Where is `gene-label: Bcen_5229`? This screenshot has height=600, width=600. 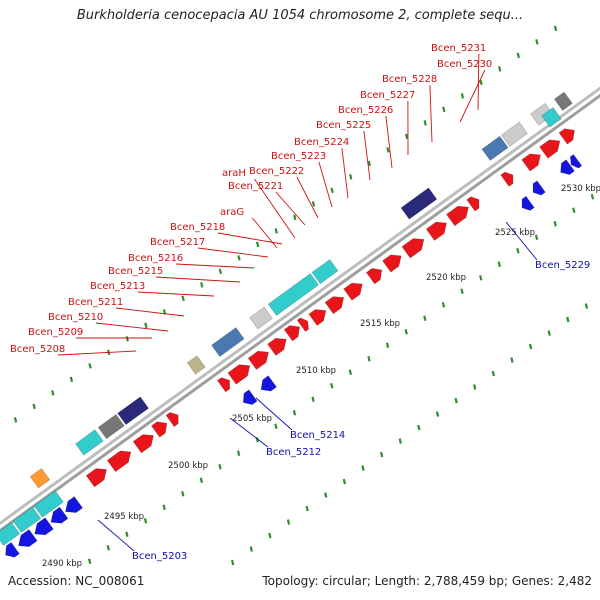
gene-label: Bcen_5229 is located at coordinates (562, 265).